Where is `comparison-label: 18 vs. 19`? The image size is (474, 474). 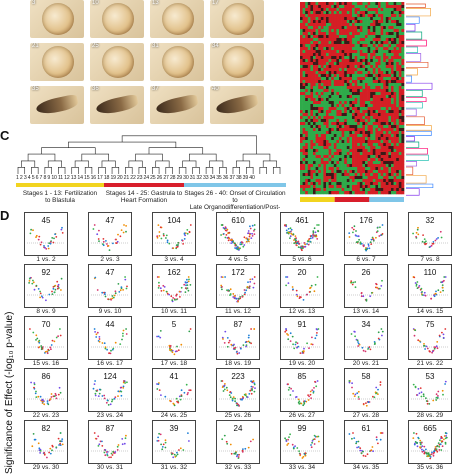 comparison-label: 18 vs. 19 is located at coordinates (238, 363).